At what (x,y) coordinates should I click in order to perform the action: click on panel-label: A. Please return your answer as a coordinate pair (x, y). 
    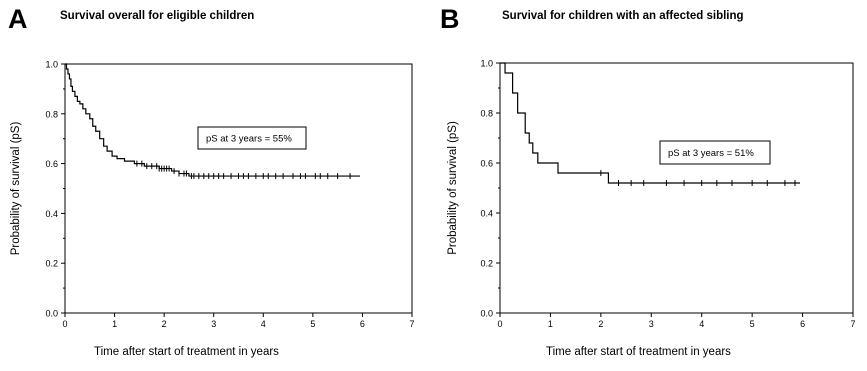
    Looking at the image, I should click on (18, 19).